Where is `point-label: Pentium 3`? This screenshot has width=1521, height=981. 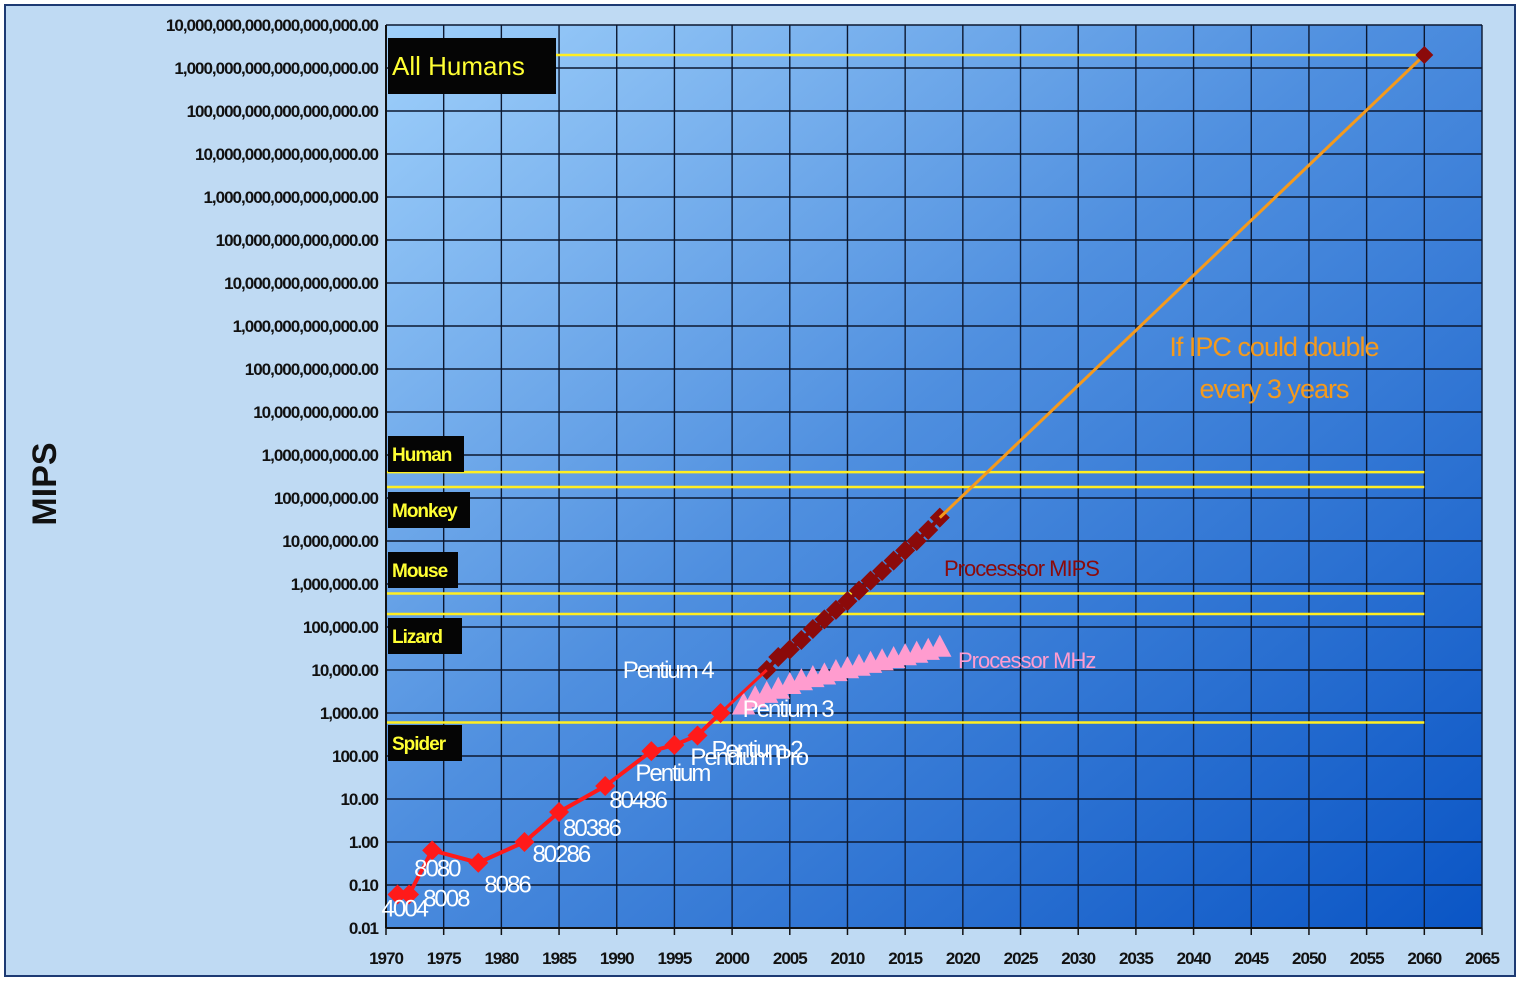 point-label: Pentium 3 is located at coordinates (789, 709).